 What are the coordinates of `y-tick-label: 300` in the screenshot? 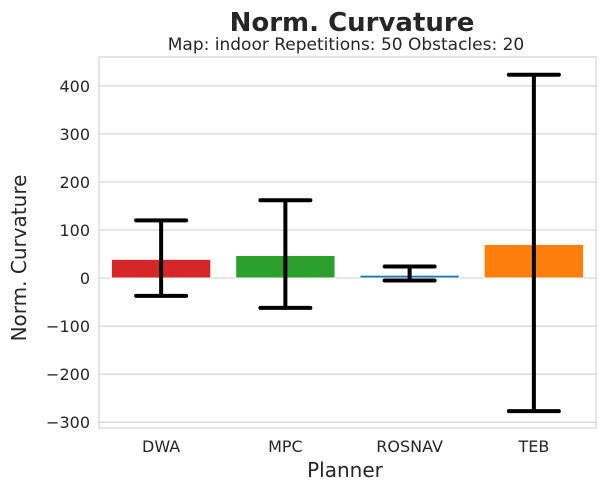 It's located at (74, 134).